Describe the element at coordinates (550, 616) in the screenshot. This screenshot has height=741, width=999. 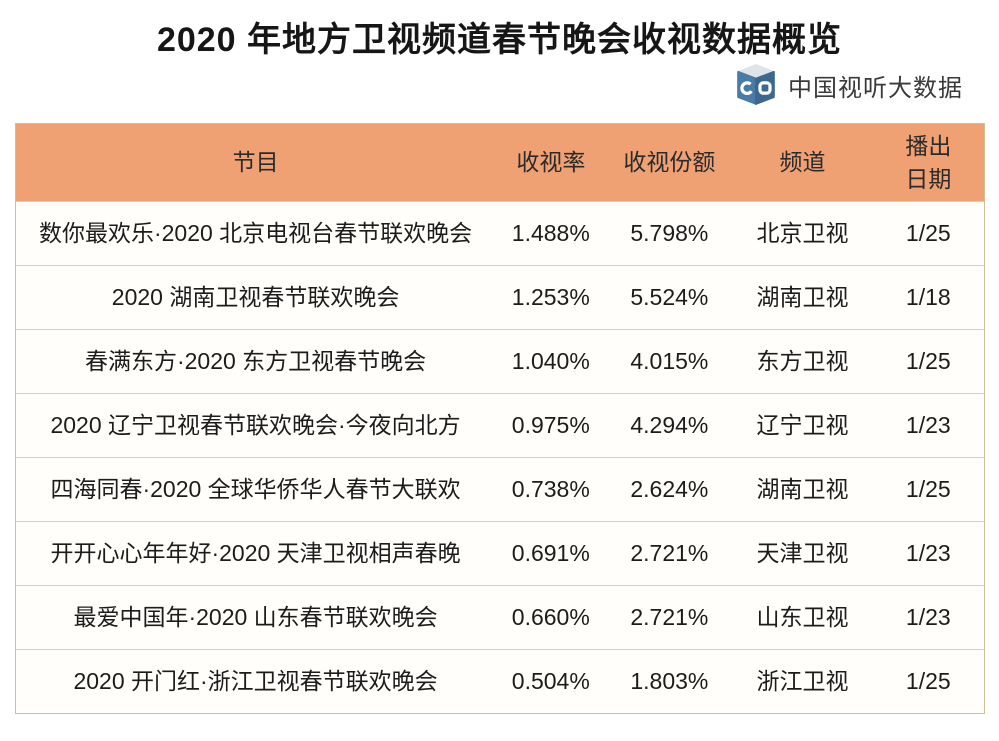
I see `rating-cell: 0.660%` at that location.